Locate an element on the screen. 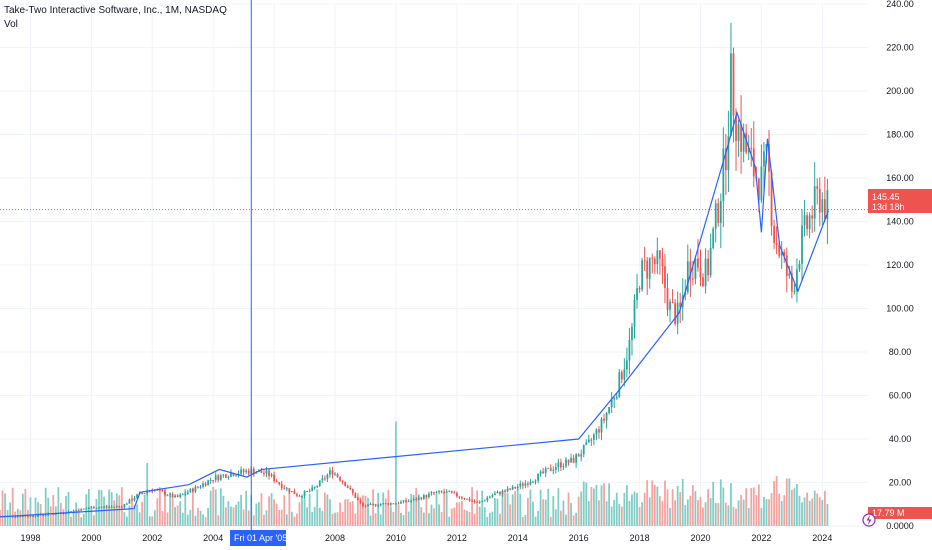 This screenshot has height=550, width=932. y-tick-label: 0.0000 is located at coordinates (900, 526).